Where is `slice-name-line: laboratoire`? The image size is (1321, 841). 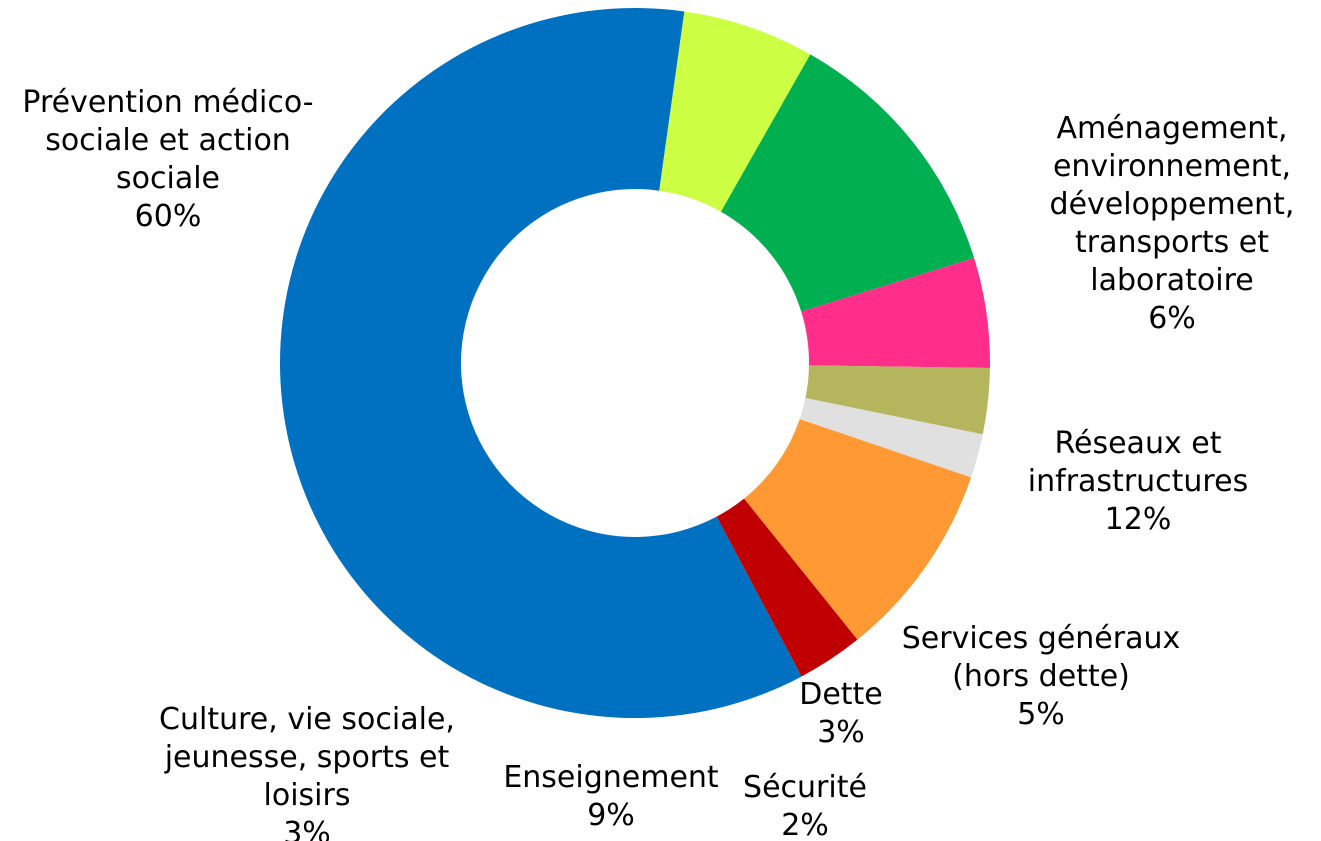 slice-name-line: laboratoire is located at coordinates (1171, 280).